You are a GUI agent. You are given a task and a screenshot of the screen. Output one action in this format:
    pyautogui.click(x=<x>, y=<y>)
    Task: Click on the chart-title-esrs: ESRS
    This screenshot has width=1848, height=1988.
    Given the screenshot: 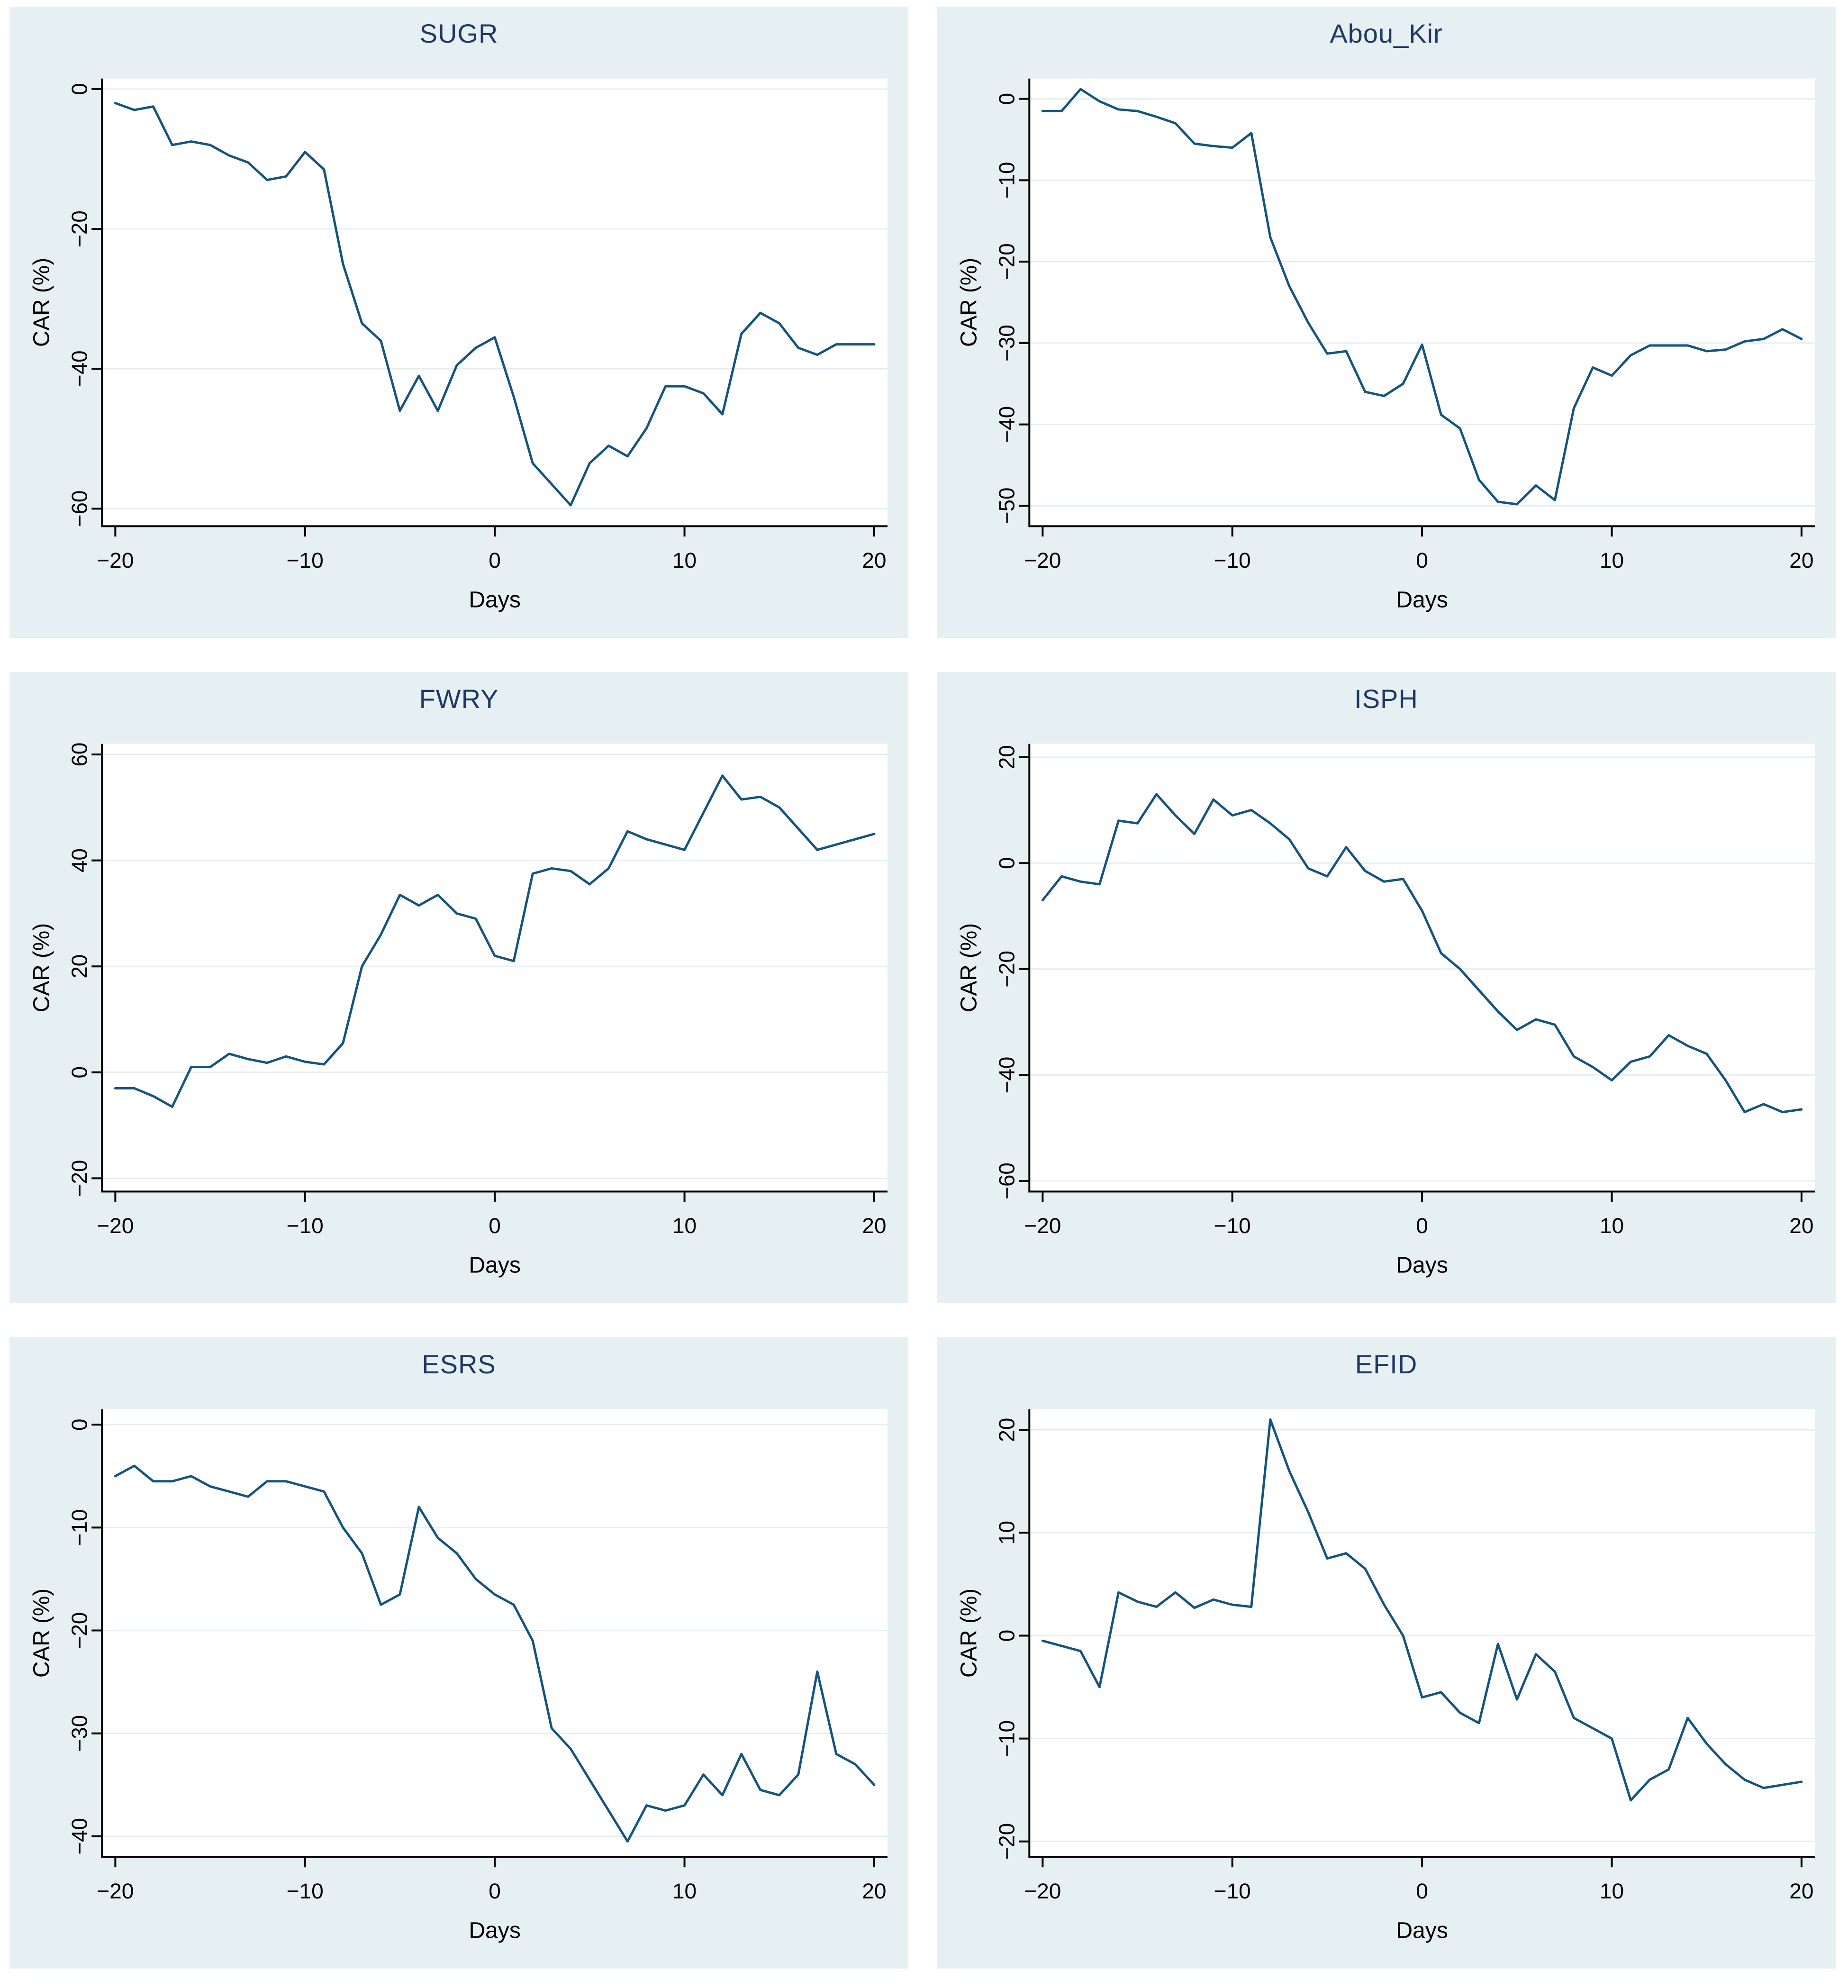 What is the action you would take?
    pyautogui.click(x=459, y=1364)
    